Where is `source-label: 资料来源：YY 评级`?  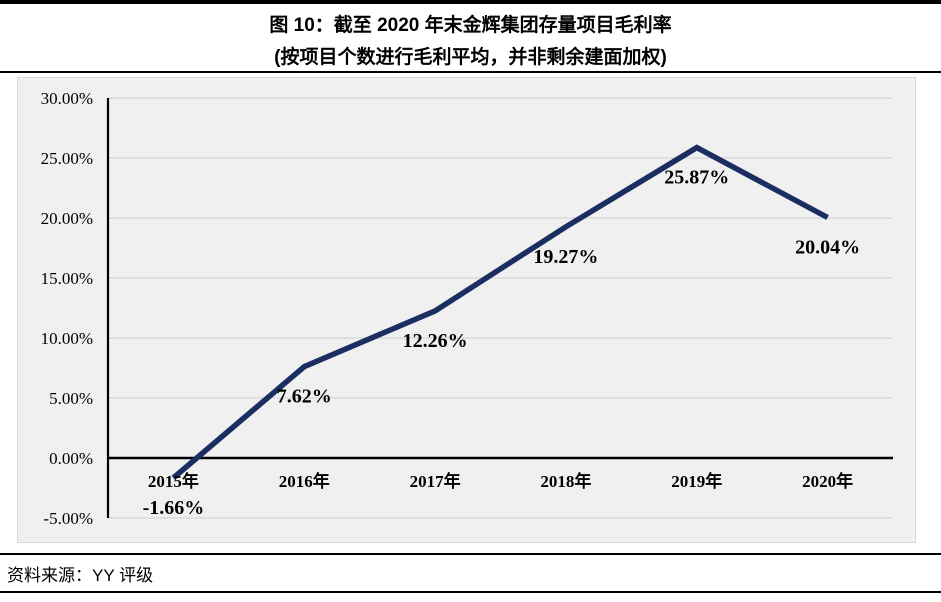
source-label: 资料来源：YY 评级 is located at coordinates (80, 575).